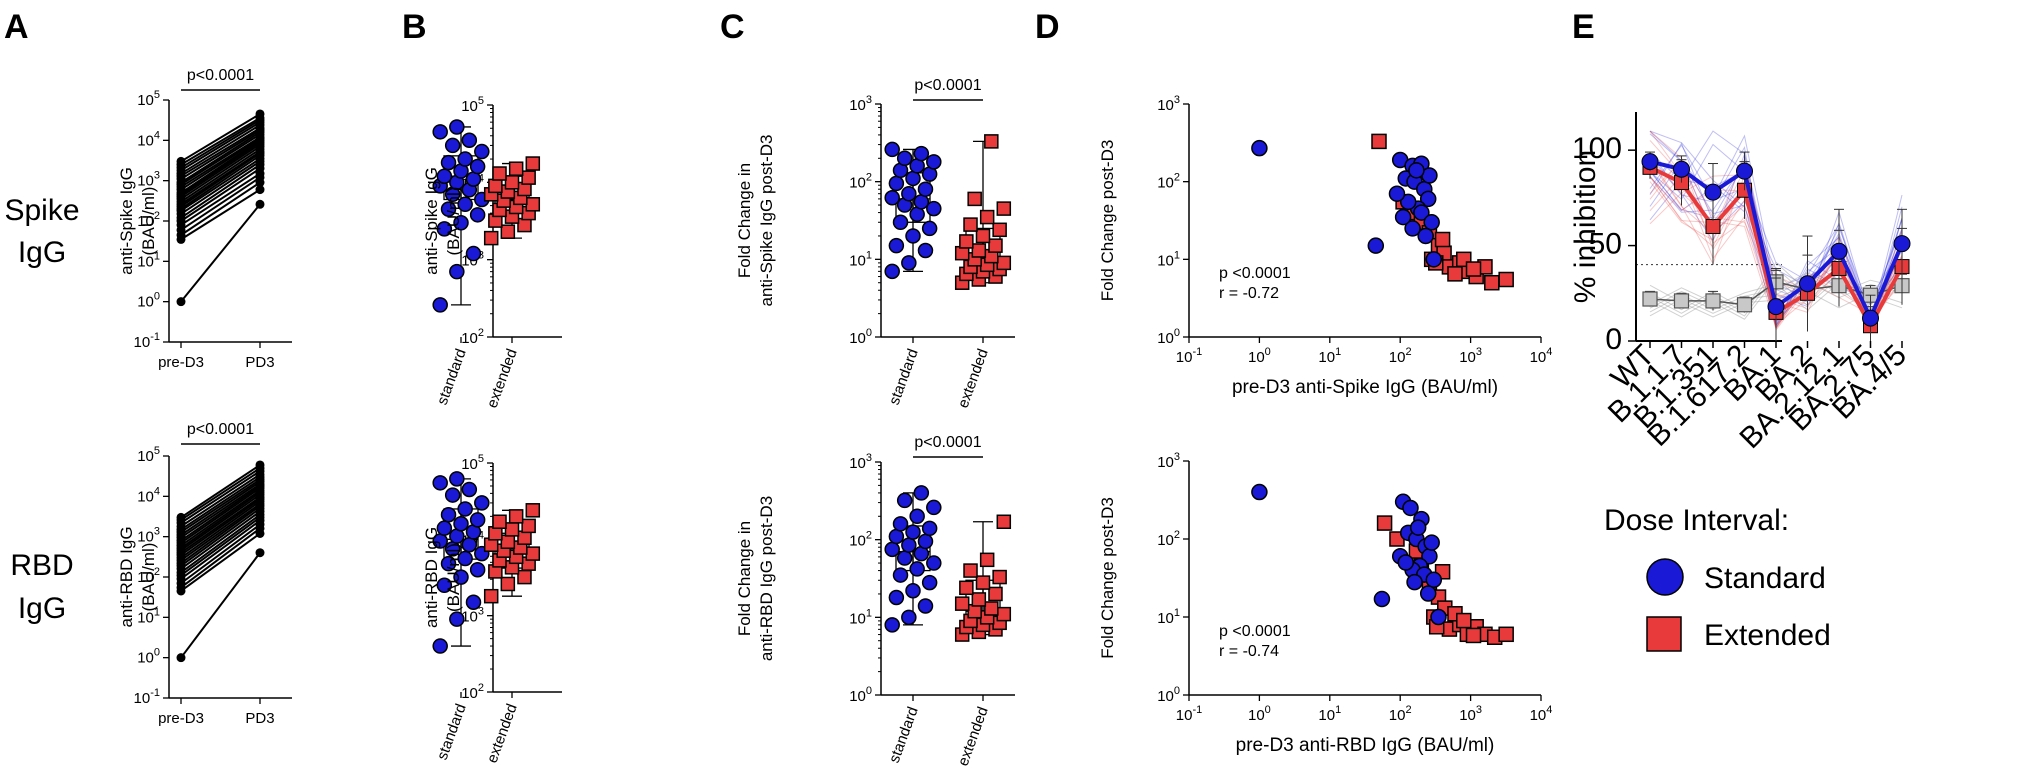 This screenshot has width=2038, height=774. Describe the element at coordinates (126, 221) in the screenshot. I see `a-spike-ylabel-line1: anti-Spike IgG` at that location.